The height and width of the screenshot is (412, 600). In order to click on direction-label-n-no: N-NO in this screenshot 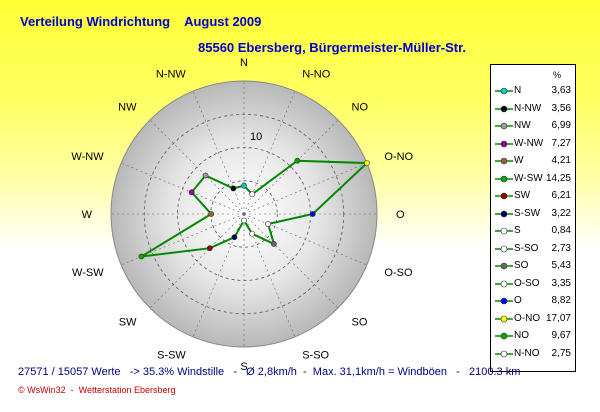, I will do `click(316, 75)`.